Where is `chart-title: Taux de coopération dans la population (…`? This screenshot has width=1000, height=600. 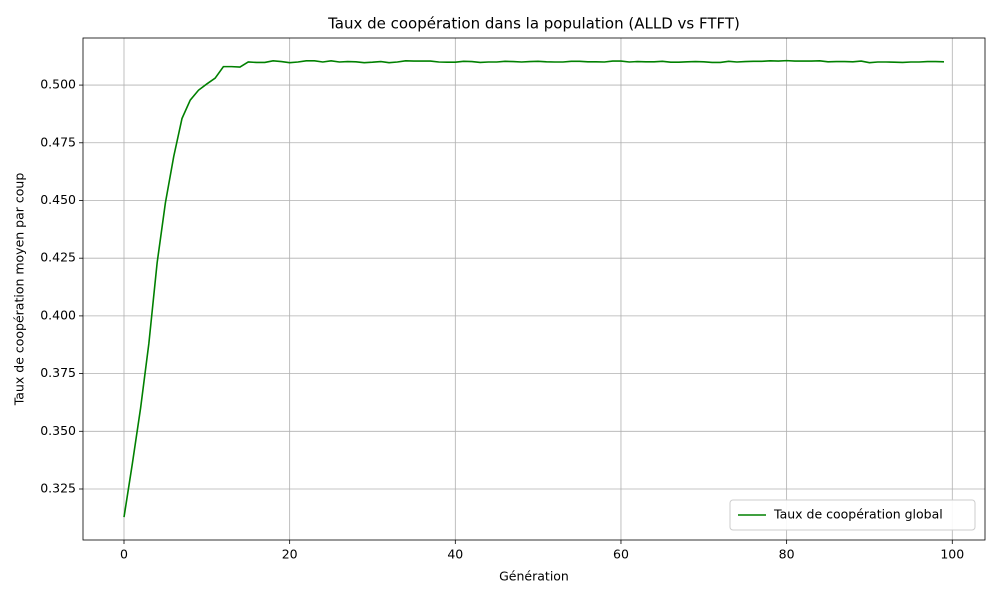
chart-title: Taux de coopération dans la population (… is located at coordinates (533, 24).